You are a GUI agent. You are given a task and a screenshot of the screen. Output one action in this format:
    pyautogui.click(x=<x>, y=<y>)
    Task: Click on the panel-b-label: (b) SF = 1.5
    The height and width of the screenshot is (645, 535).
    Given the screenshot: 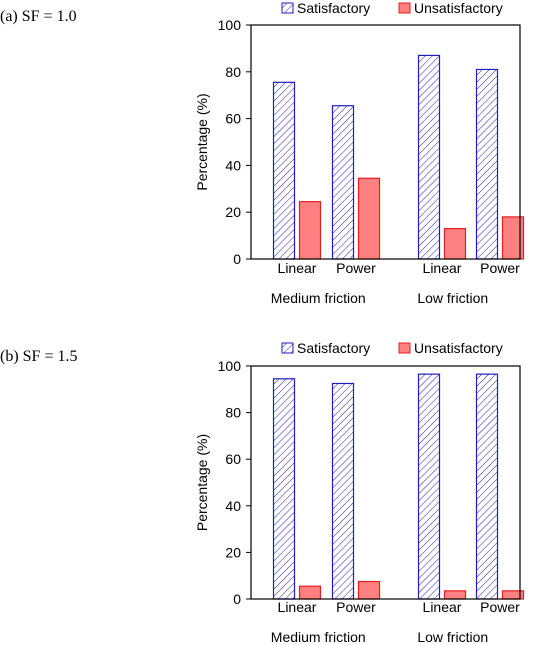 What is the action you would take?
    pyautogui.click(x=39, y=356)
    